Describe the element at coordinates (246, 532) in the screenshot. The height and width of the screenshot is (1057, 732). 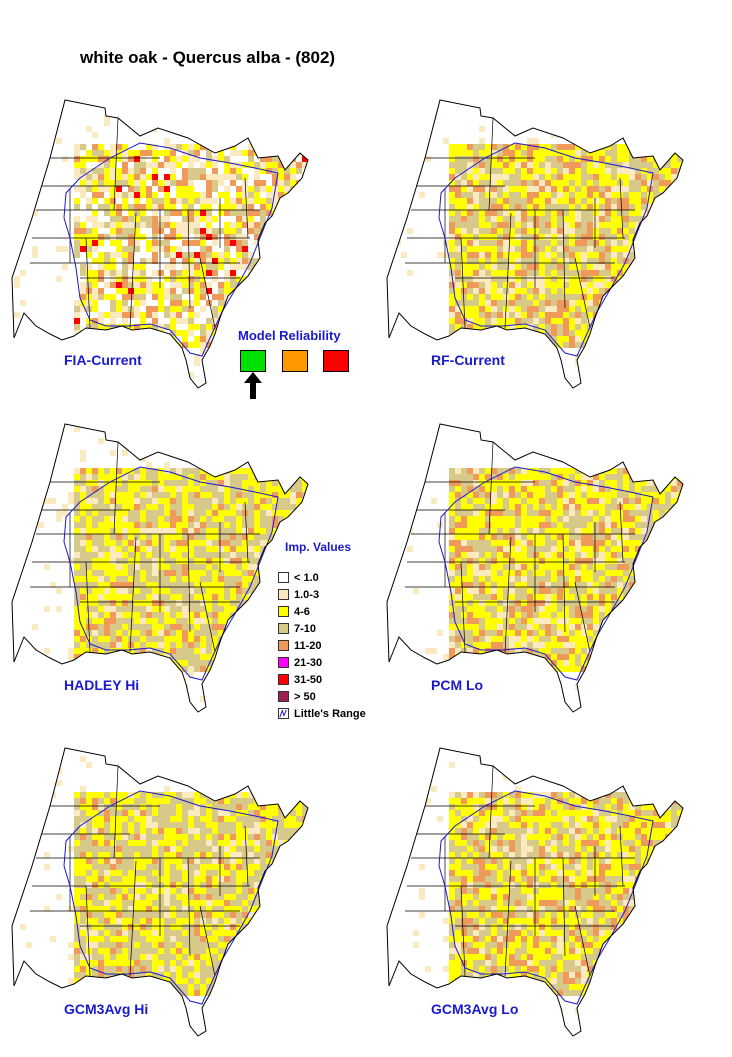
I see `state-boundary` at that location.